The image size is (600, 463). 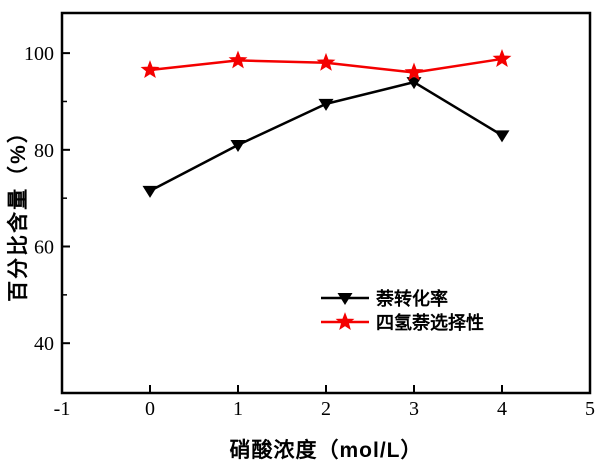 I want to click on svg-text: 3, so click(x=414, y=409).